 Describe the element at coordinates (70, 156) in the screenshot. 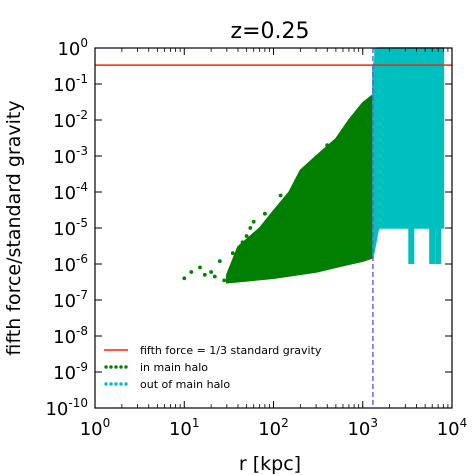

I see `y-tick-label: 10⁻³` at that location.